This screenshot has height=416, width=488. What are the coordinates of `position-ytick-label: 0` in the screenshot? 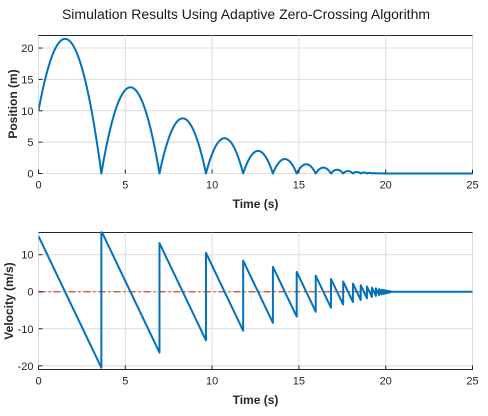 It's located at (30, 175).